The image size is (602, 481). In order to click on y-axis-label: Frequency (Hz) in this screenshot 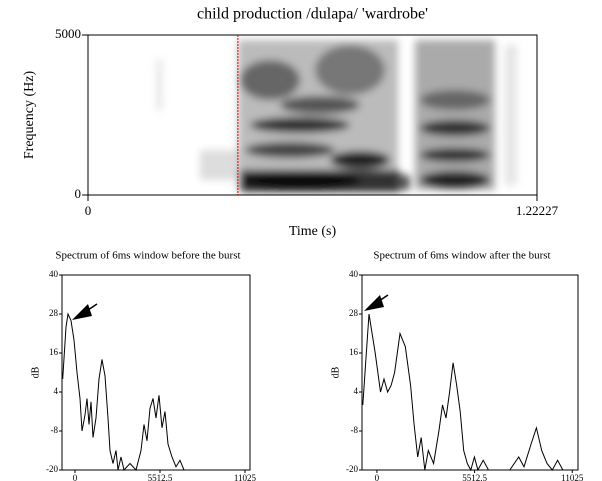, I will do `click(29, 115)`.